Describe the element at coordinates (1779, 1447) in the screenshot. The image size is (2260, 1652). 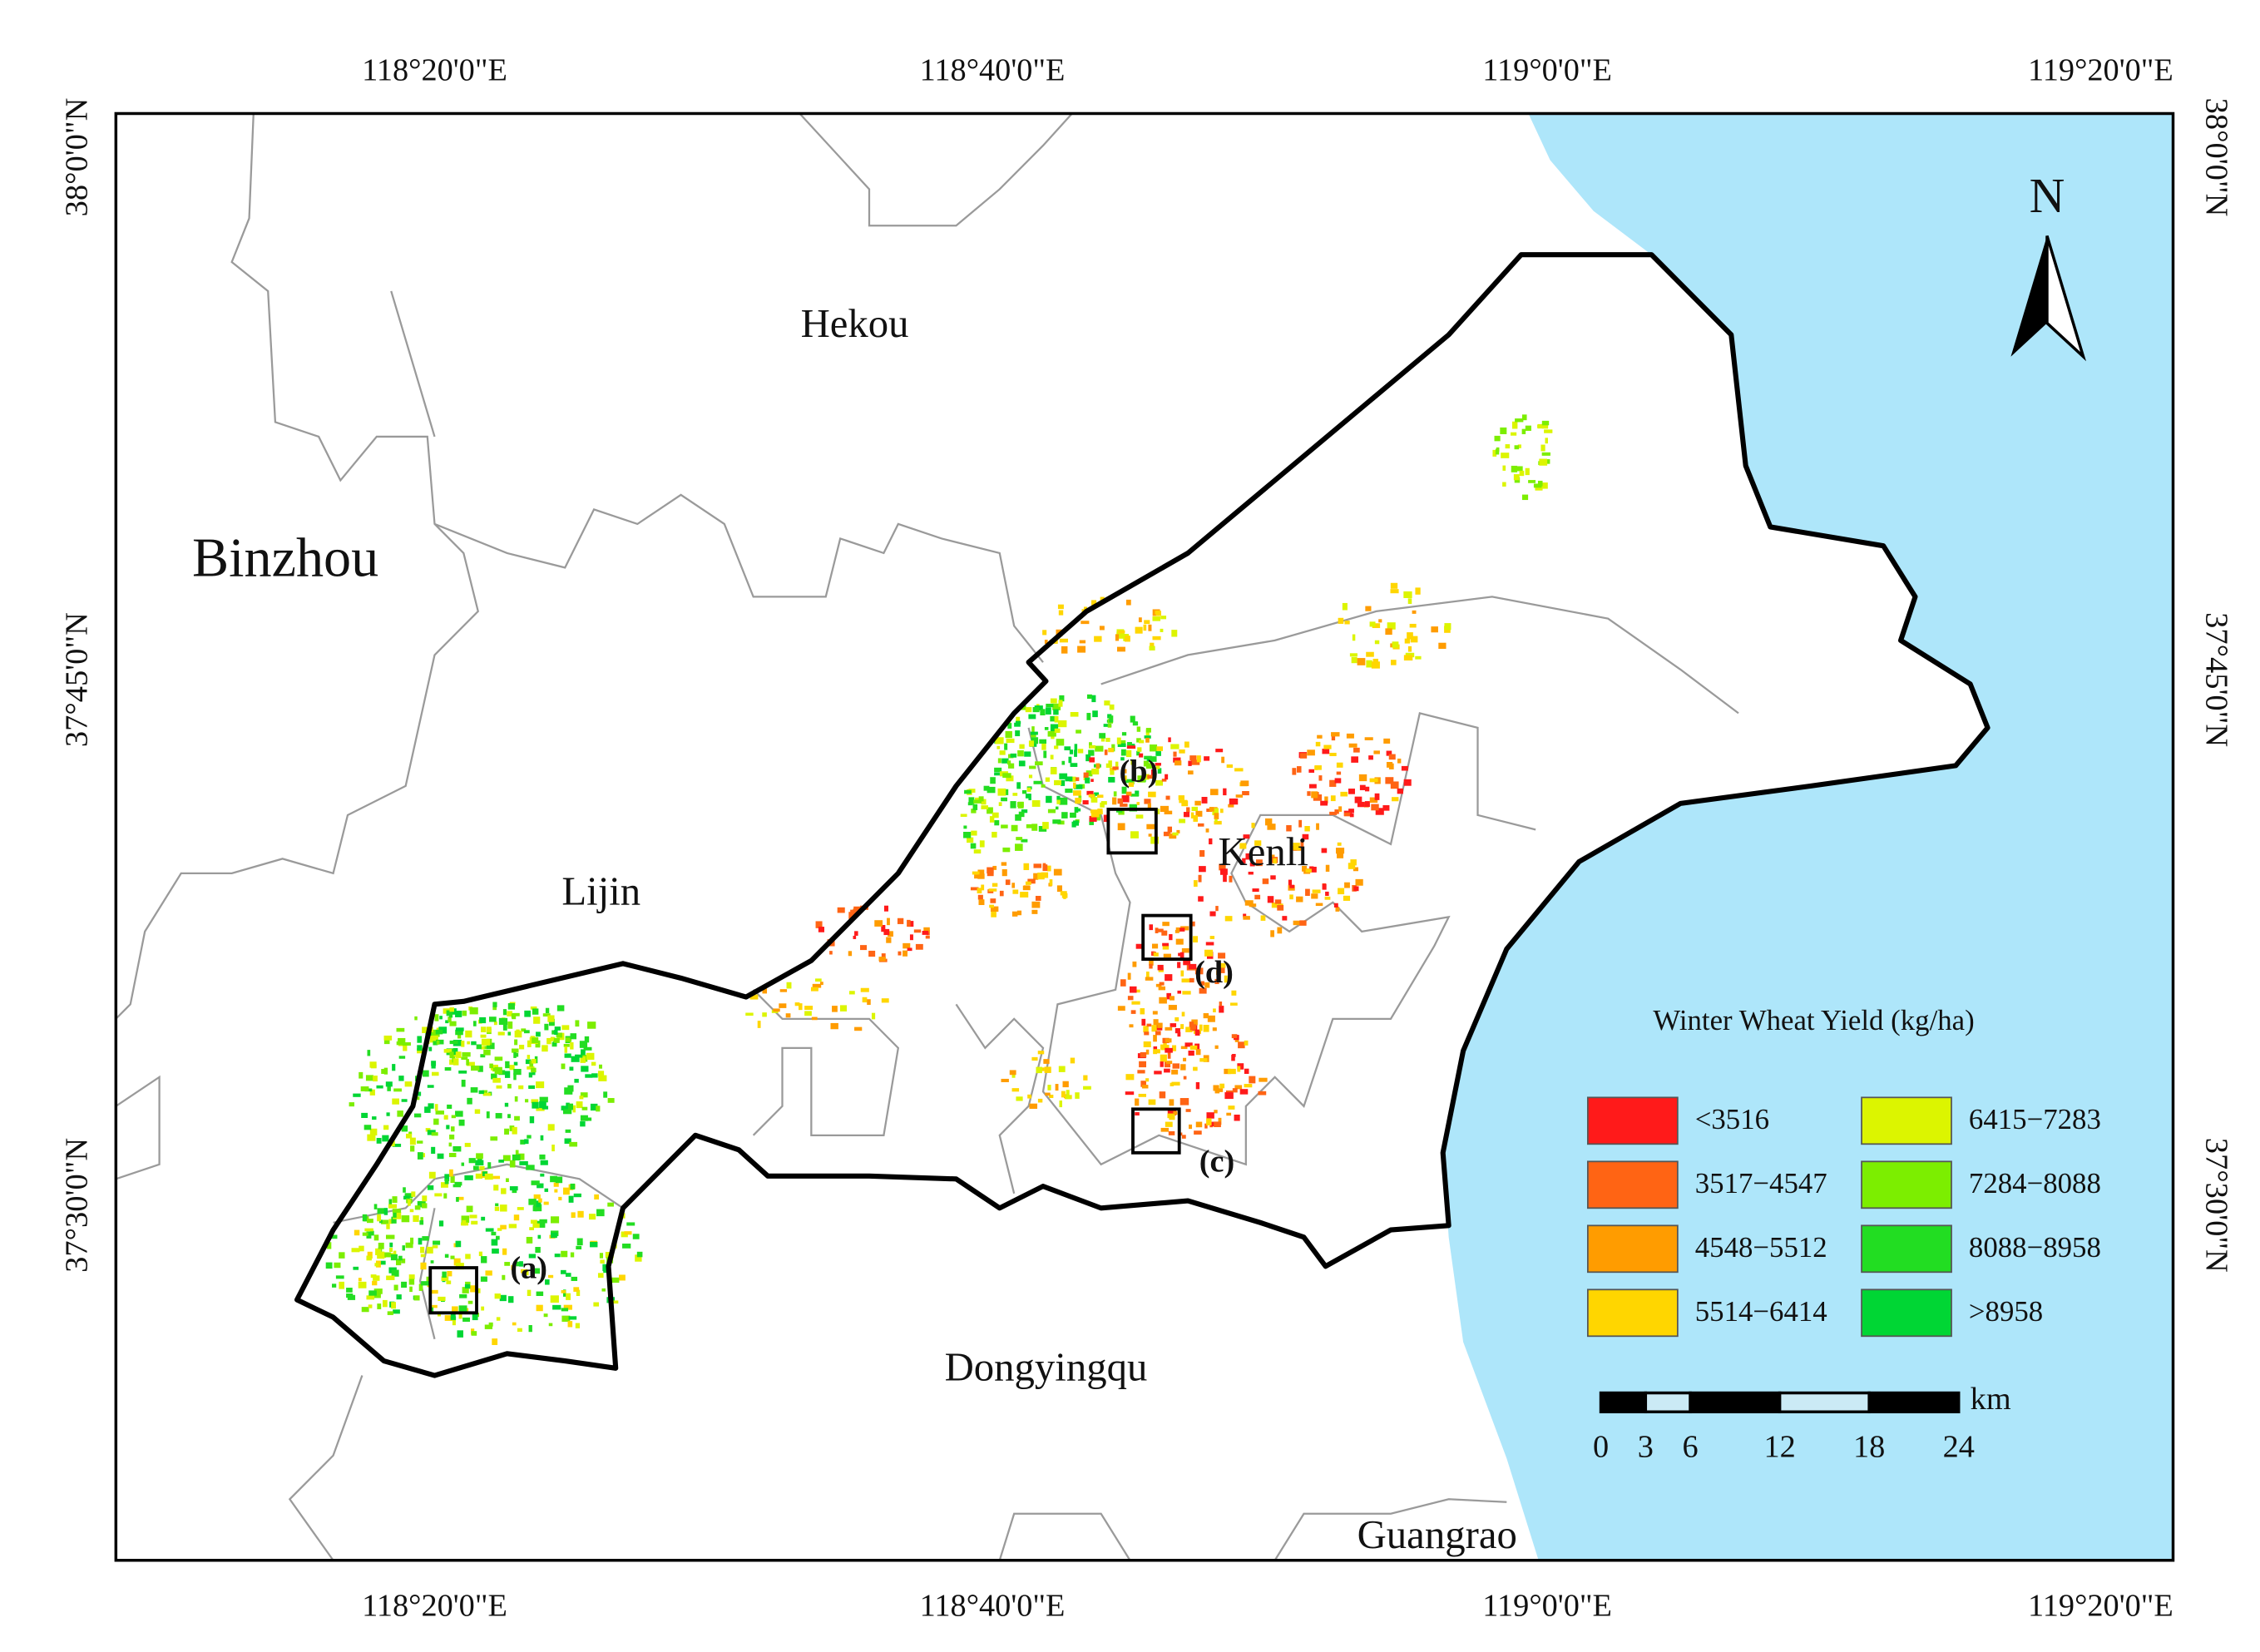
I see `scale-tick-label: 12` at that location.